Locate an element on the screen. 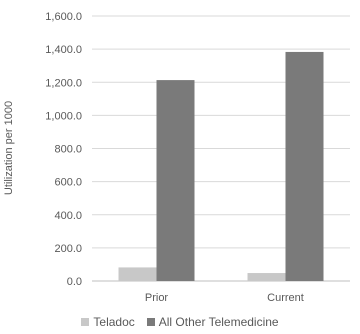  y-axis-title: Utilization per 1000 is located at coordinates (9, 148).